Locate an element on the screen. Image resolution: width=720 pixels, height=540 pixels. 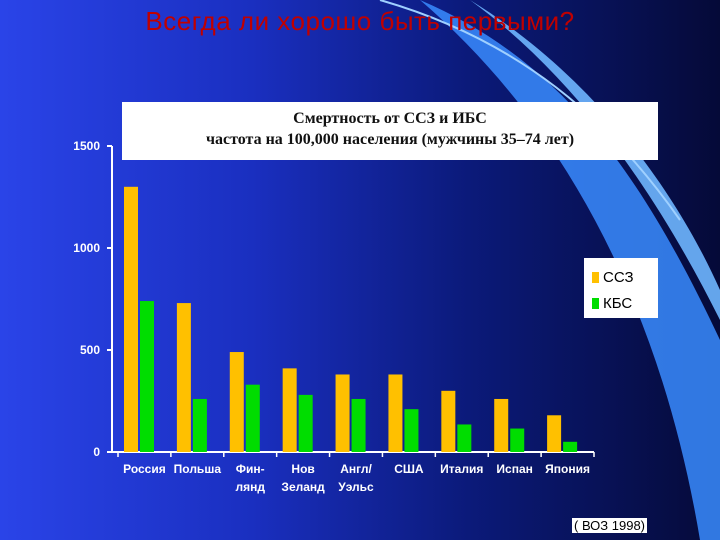
legend-item-ccz: ССЗ is located at coordinates (625, 277).